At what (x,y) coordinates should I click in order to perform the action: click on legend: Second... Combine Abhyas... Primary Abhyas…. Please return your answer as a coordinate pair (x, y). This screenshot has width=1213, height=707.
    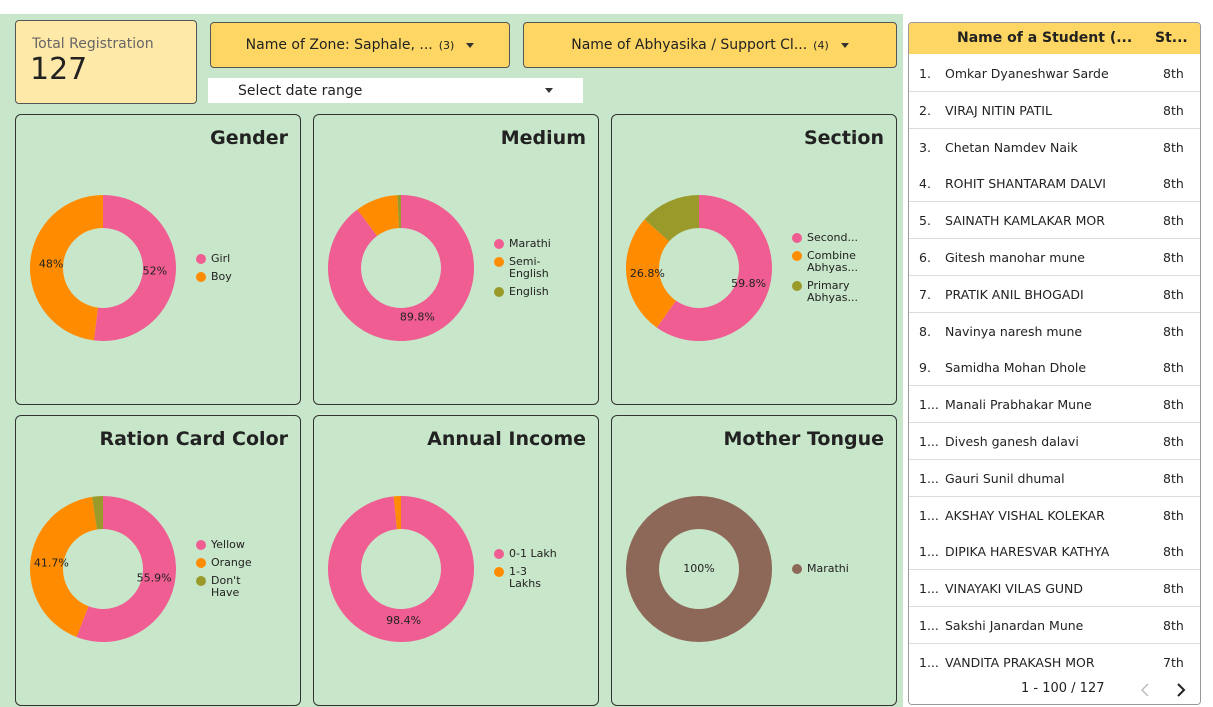
    Looking at the image, I should click on (825, 267).